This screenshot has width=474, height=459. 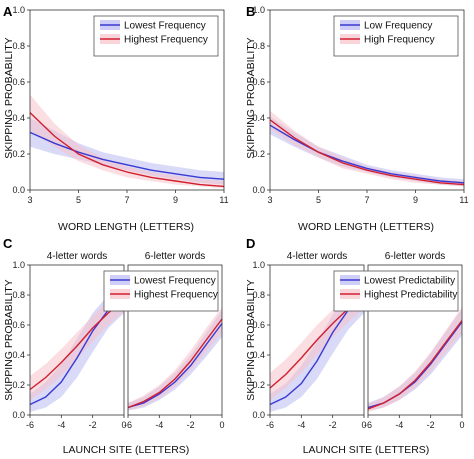 What do you see at coordinates (250, 11) in the screenshot?
I see `panel-letter: B` at bounding box center [250, 11].